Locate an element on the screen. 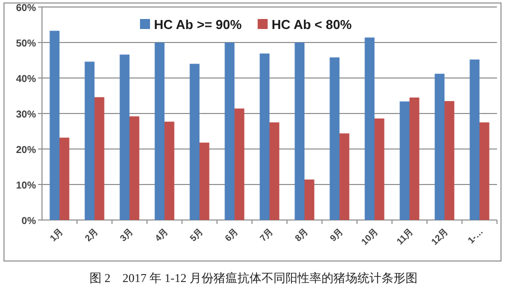  x-tick-label: 5月 is located at coordinates (196, 235).